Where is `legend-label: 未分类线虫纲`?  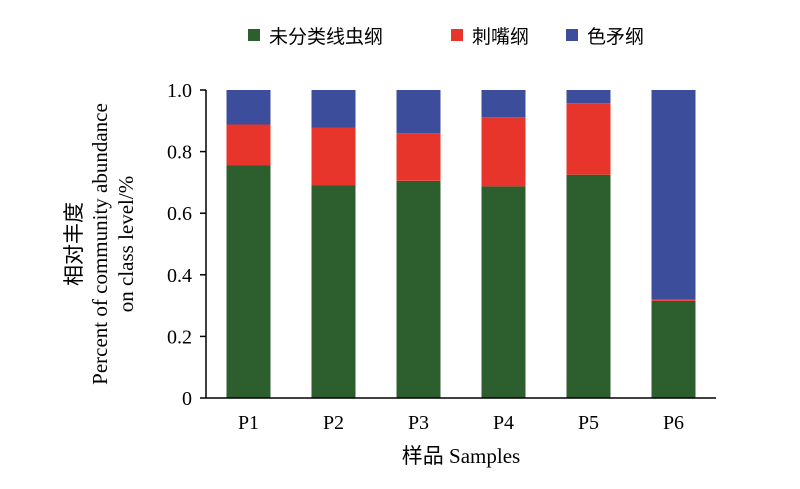
legend-label: 未分类线虫纲 is located at coordinates (326, 37).